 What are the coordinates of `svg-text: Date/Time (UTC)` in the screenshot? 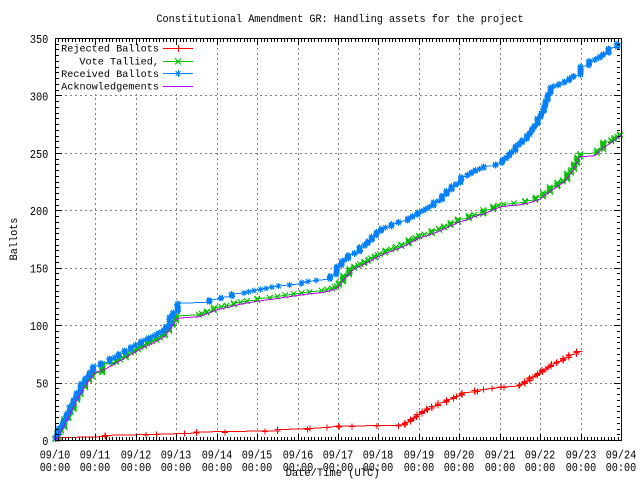 It's located at (333, 474).